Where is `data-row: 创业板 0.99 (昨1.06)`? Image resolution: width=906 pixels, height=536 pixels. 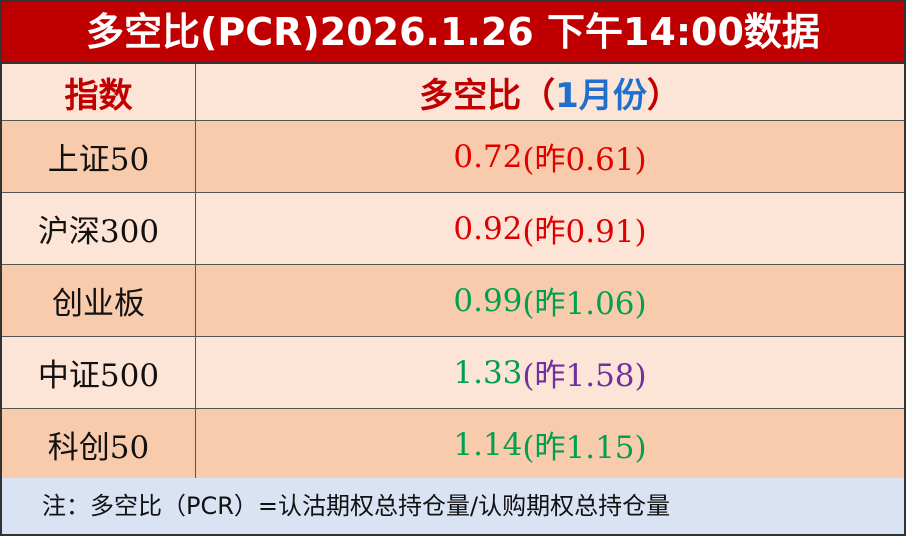
data-row: 创业板 0.99 (昨1.06) is located at coordinates (453, 301).